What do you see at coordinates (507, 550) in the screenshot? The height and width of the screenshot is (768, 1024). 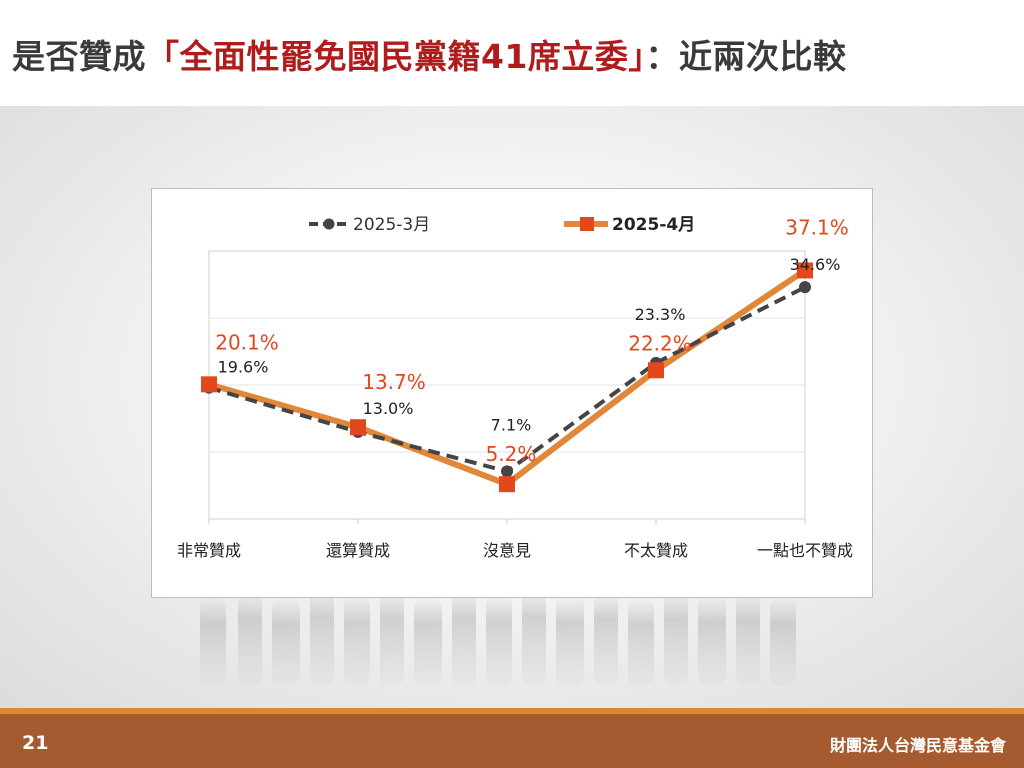 I see `x-tick-label: 沒意見` at bounding box center [507, 550].